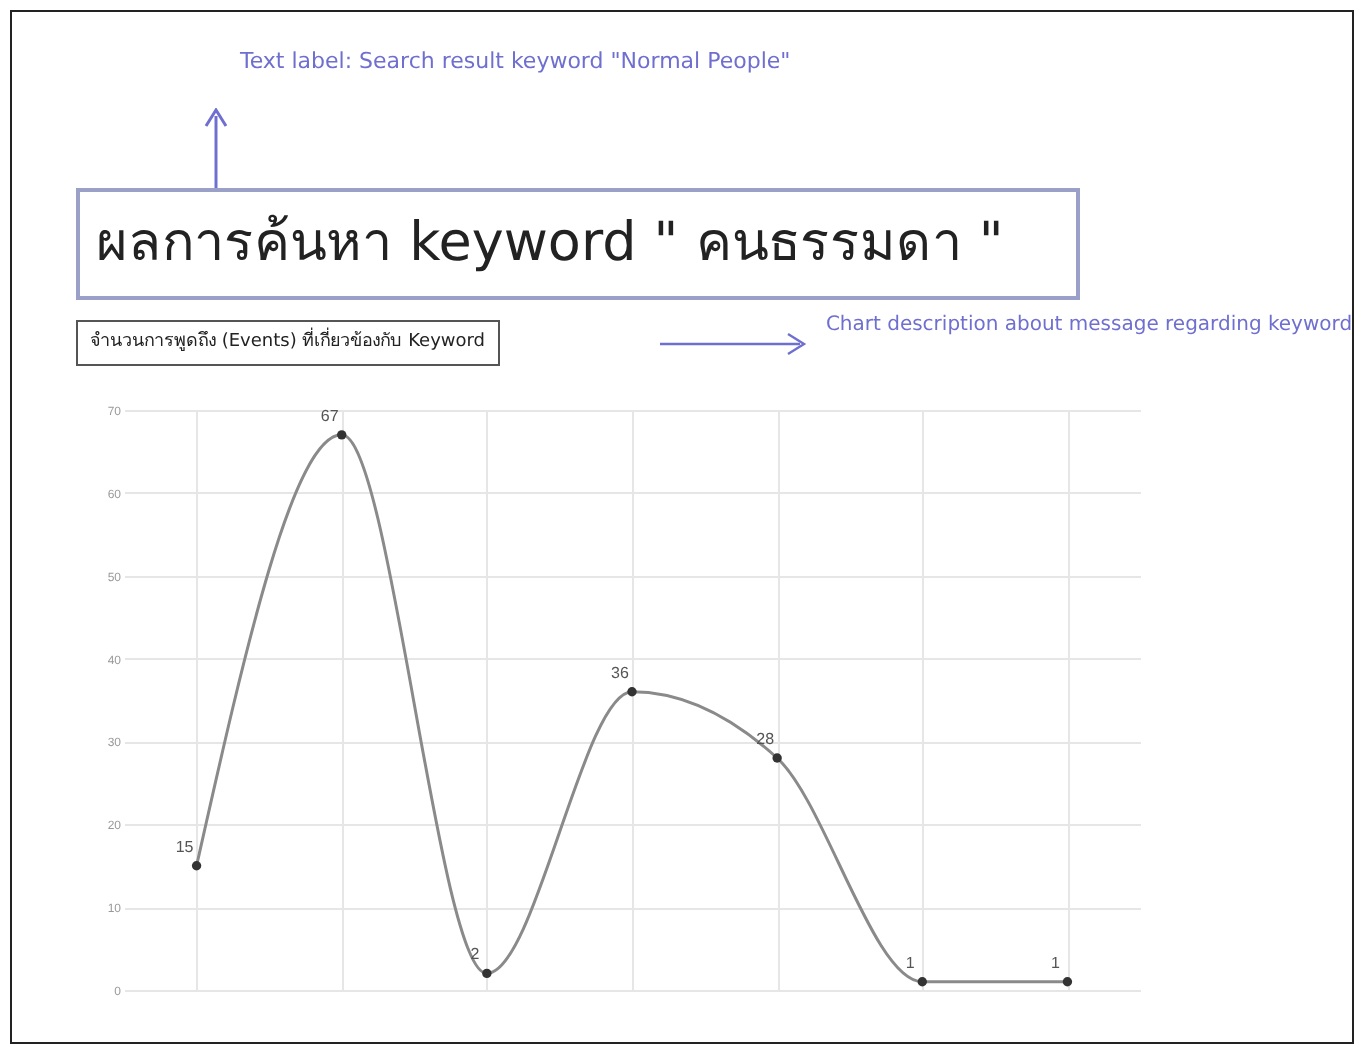  Describe the element at coordinates (578, 244) in the screenshot. I see `chart-title: ผลการค้นหา keyword " คนธรรมดา "` at that location.